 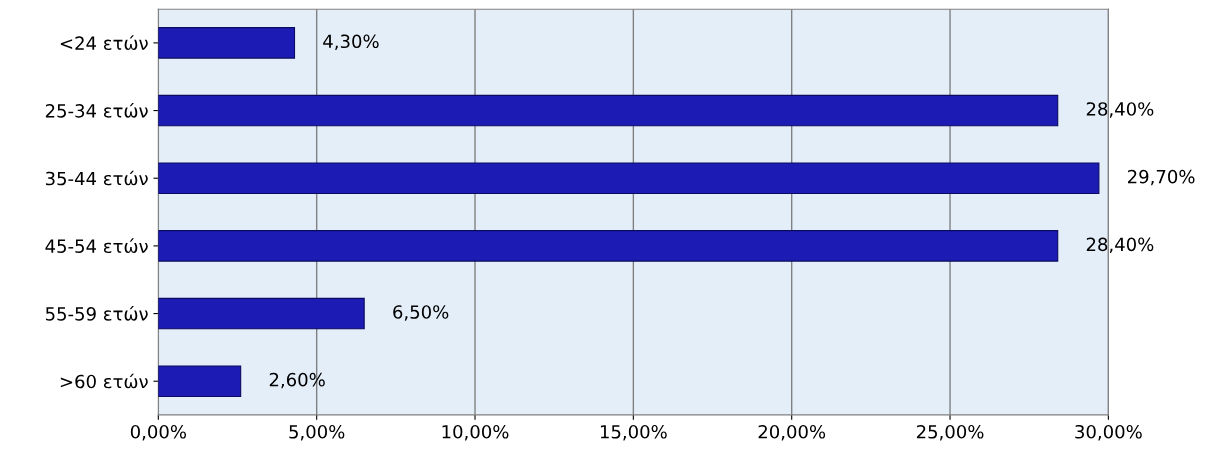 I want to click on data-label: 29,70%, so click(x=1161, y=177).